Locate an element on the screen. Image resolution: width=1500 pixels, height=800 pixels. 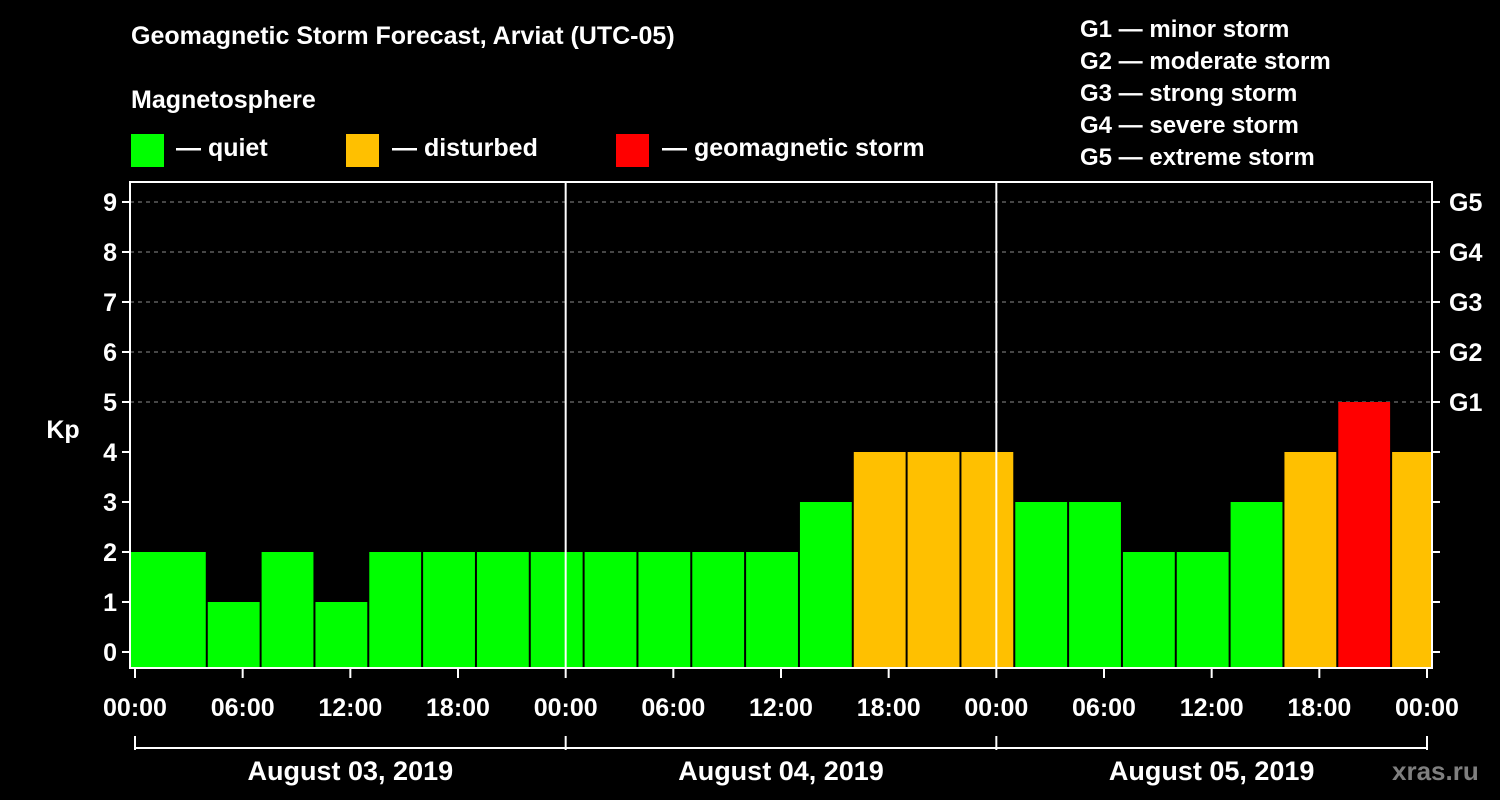
day-label: August 04, 2019 is located at coordinates (781, 771).